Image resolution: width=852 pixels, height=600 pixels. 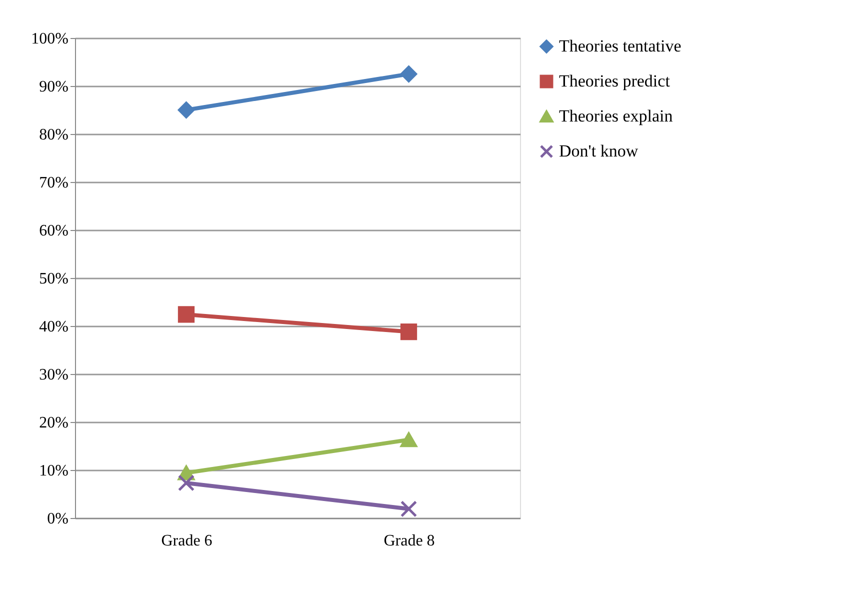 What do you see at coordinates (53, 231) in the screenshot?
I see `y-tick-label: 60%` at bounding box center [53, 231].